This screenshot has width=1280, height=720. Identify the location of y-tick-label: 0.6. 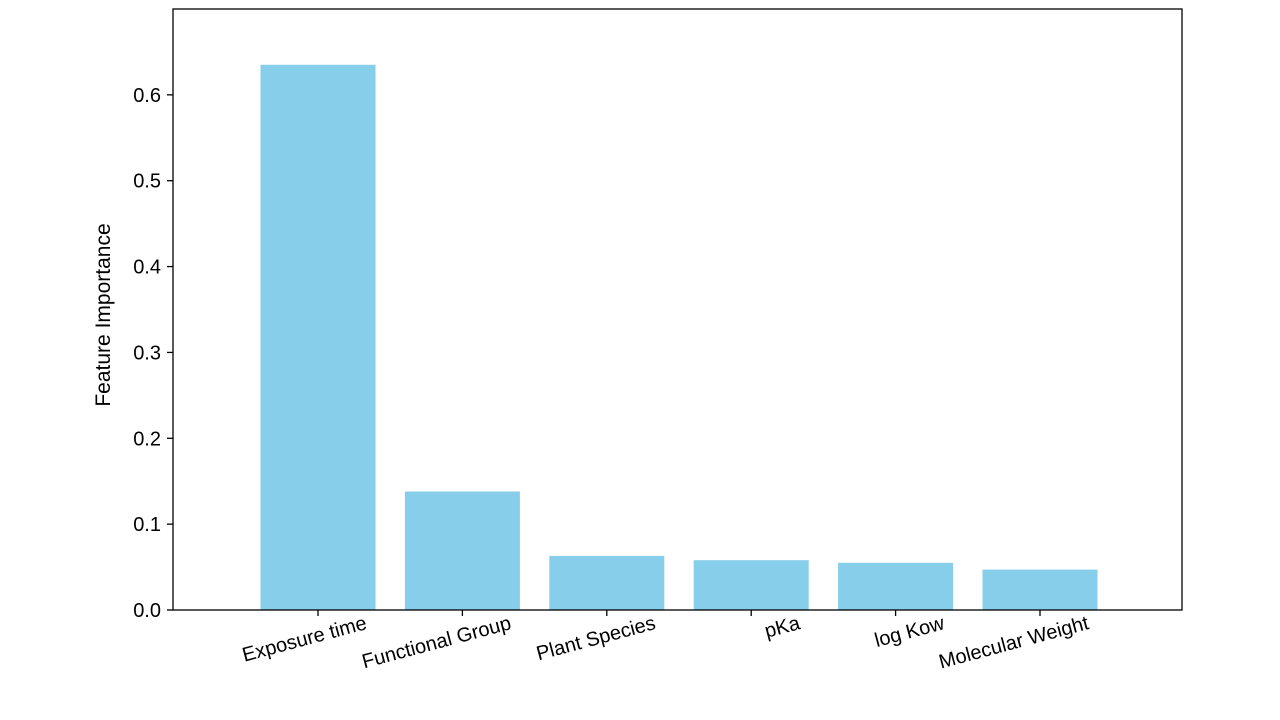
(147, 96).